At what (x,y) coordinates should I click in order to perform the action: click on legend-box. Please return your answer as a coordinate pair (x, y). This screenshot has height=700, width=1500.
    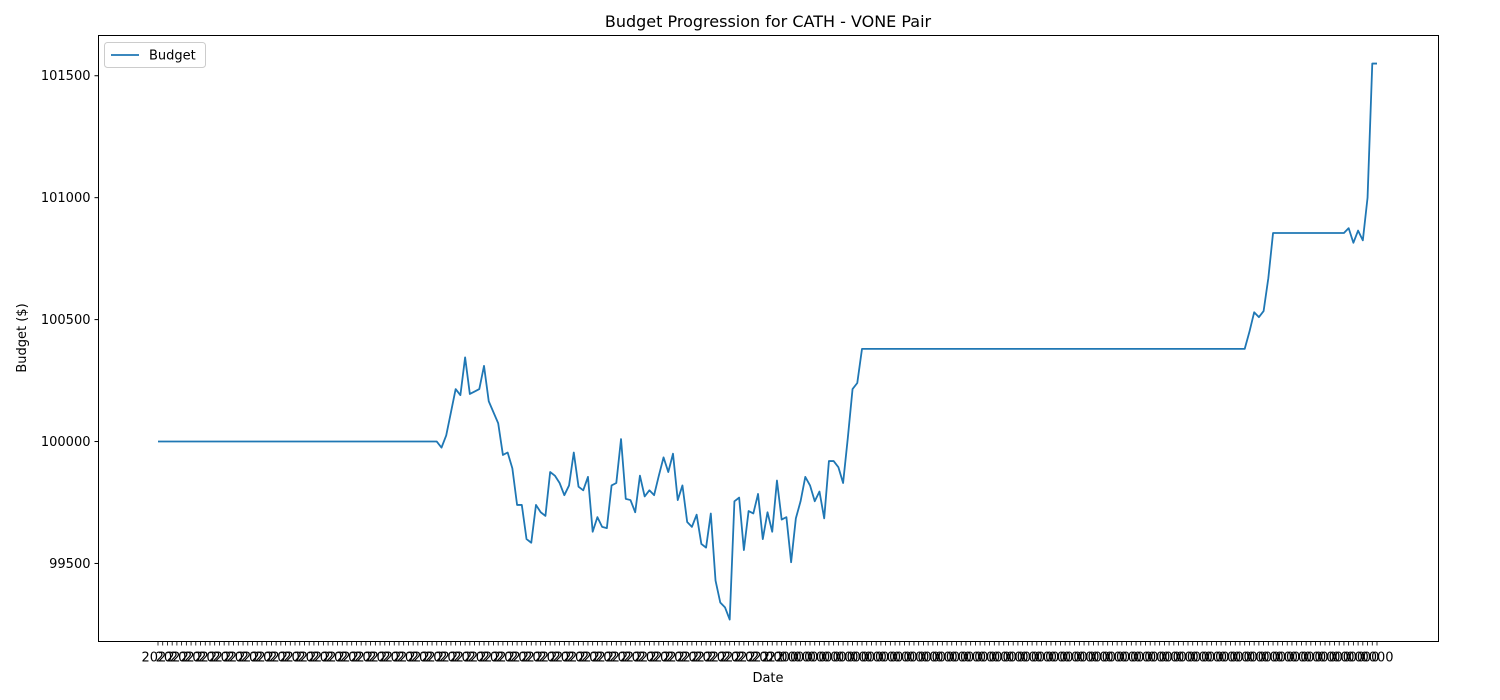
    Looking at the image, I should click on (155, 55).